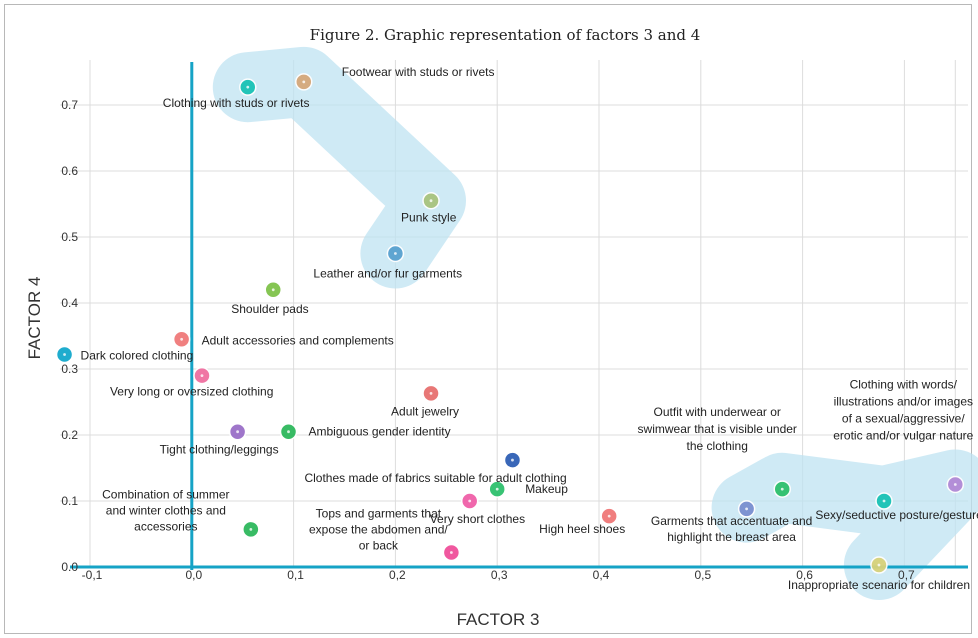 The width and height of the screenshot is (978, 638). I want to click on y-tick-label: 0.4, so click(69, 303).